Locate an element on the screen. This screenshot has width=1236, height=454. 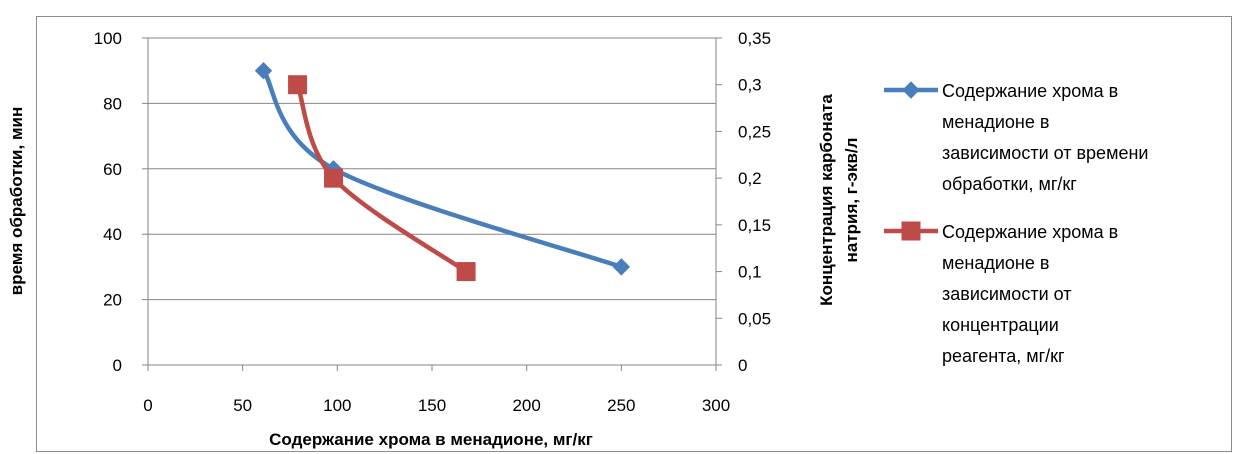
y-right-tick-label: 0,1 is located at coordinates (750, 272).